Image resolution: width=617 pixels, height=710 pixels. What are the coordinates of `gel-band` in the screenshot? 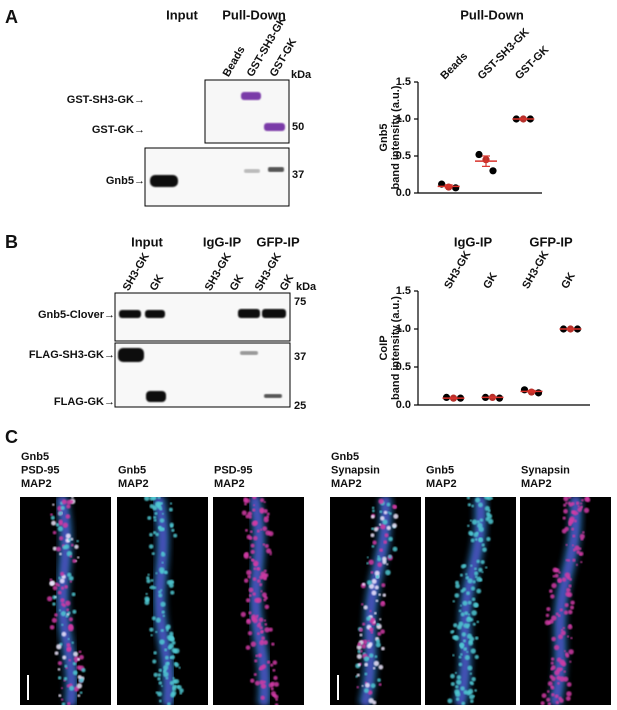 It's located at (251, 96).